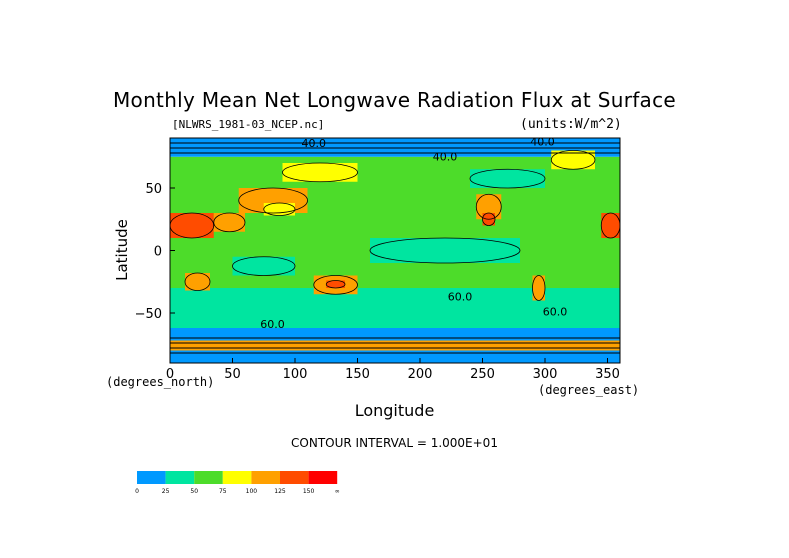 The height and width of the screenshot is (558, 789). Describe the element at coordinates (160, 382) in the screenshot. I see `y-axis-units: (degrees_north)` at that location.